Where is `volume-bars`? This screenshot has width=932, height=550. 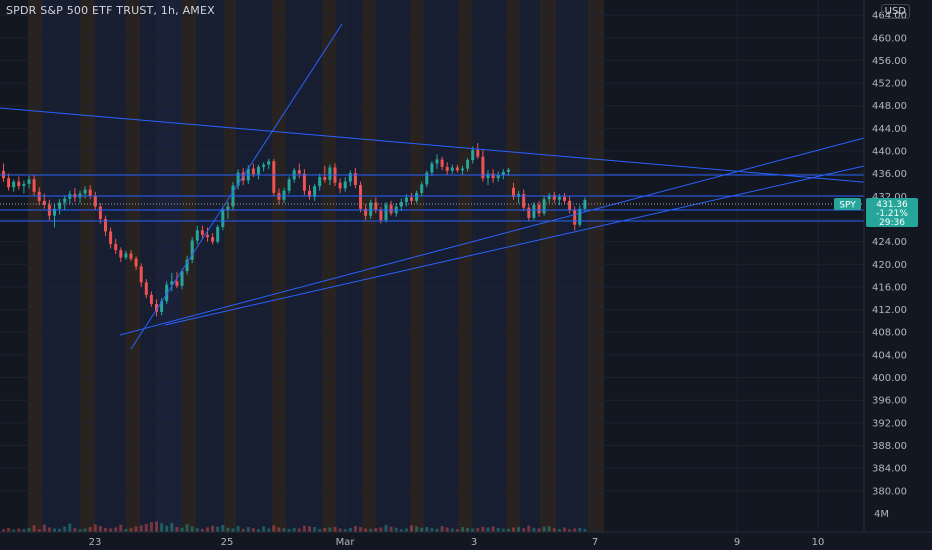
volume-bars is located at coordinates (294, 526).